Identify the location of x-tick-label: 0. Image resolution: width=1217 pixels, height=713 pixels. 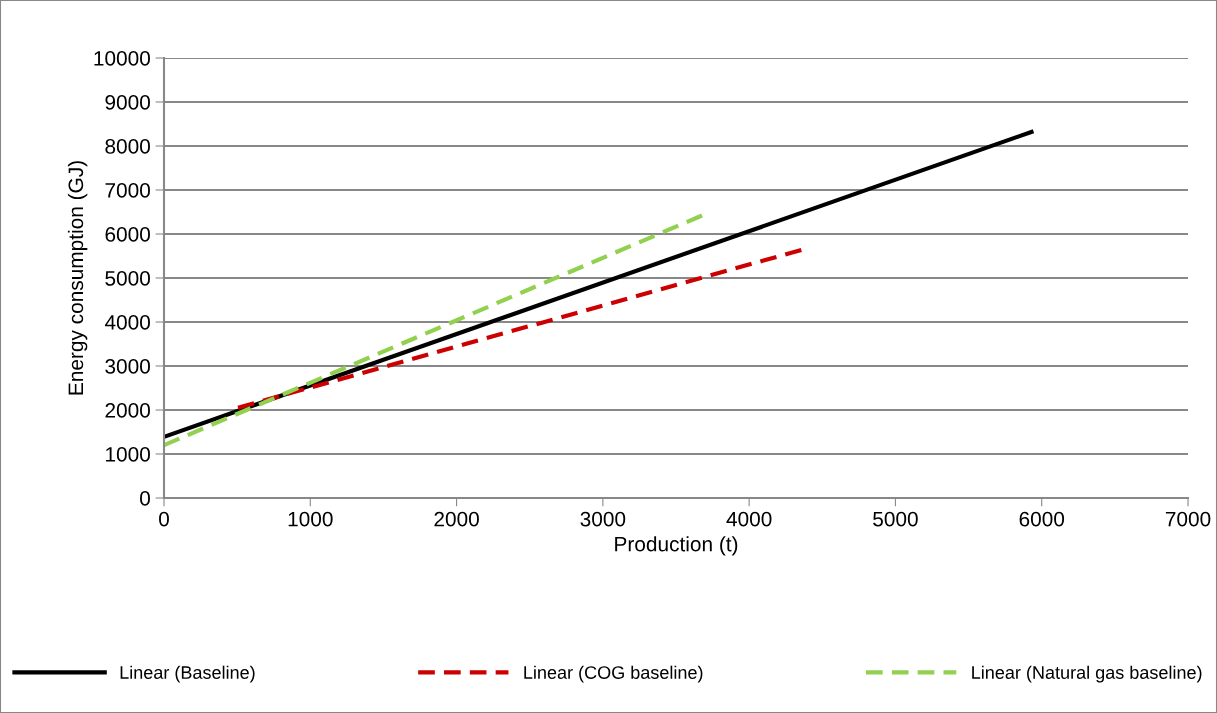
(164, 519).